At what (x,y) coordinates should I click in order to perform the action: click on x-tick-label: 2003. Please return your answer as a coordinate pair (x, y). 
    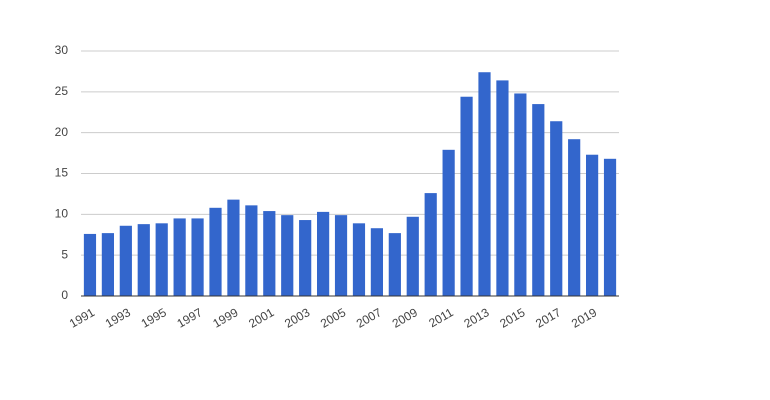
    Looking at the image, I should click on (297, 318).